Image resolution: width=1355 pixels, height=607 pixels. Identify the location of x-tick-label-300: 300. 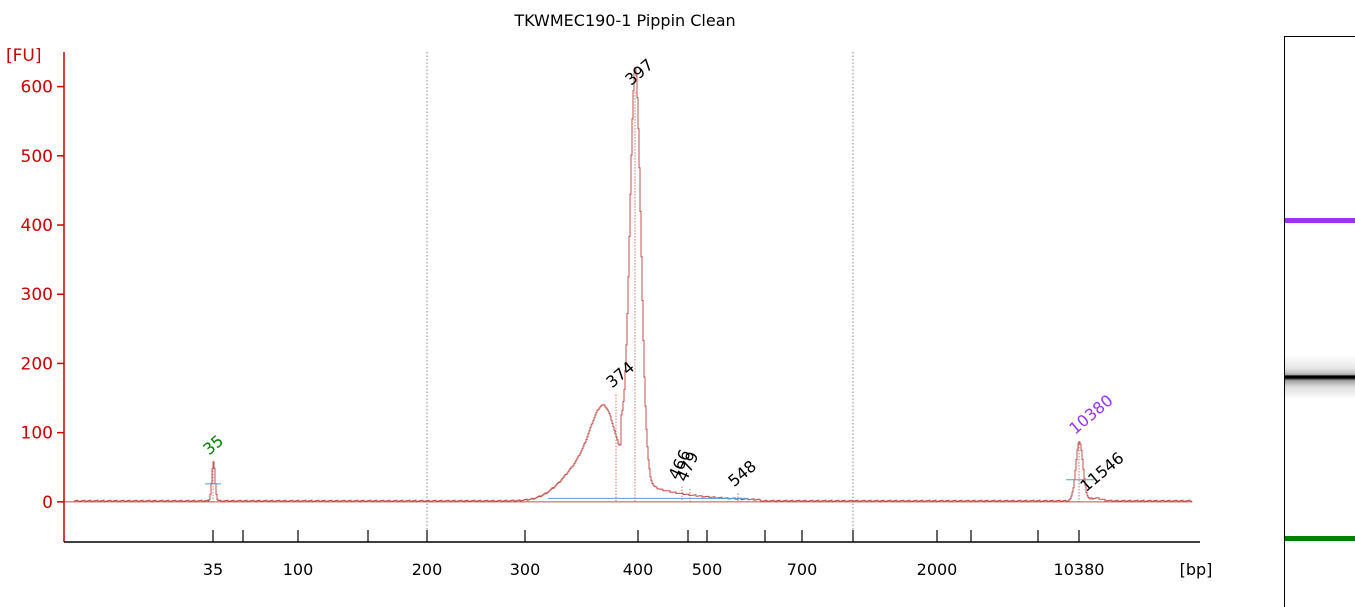
(525, 569).